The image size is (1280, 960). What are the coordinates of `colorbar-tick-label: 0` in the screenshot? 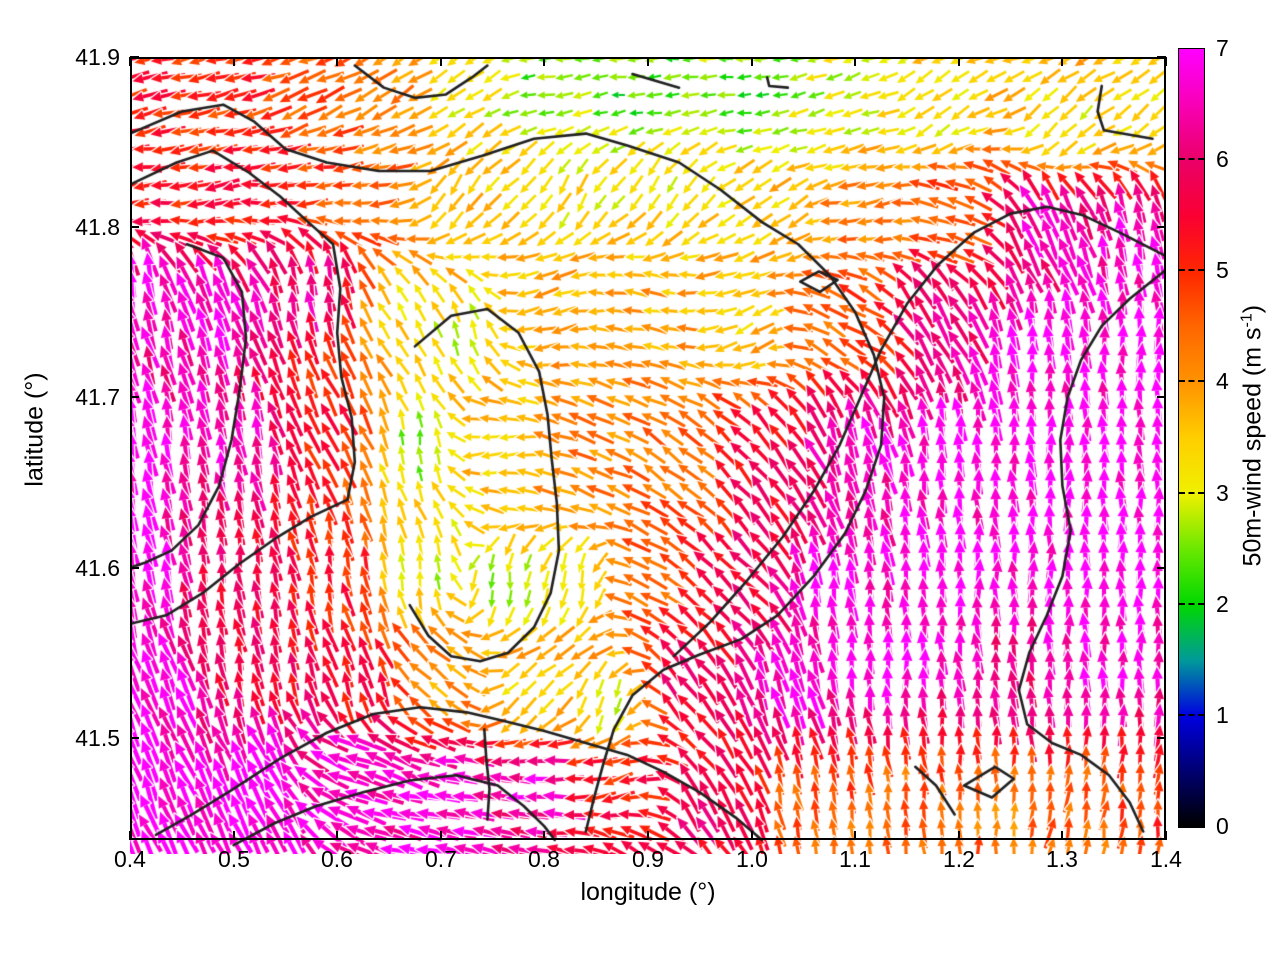 It's located at (1222, 826).